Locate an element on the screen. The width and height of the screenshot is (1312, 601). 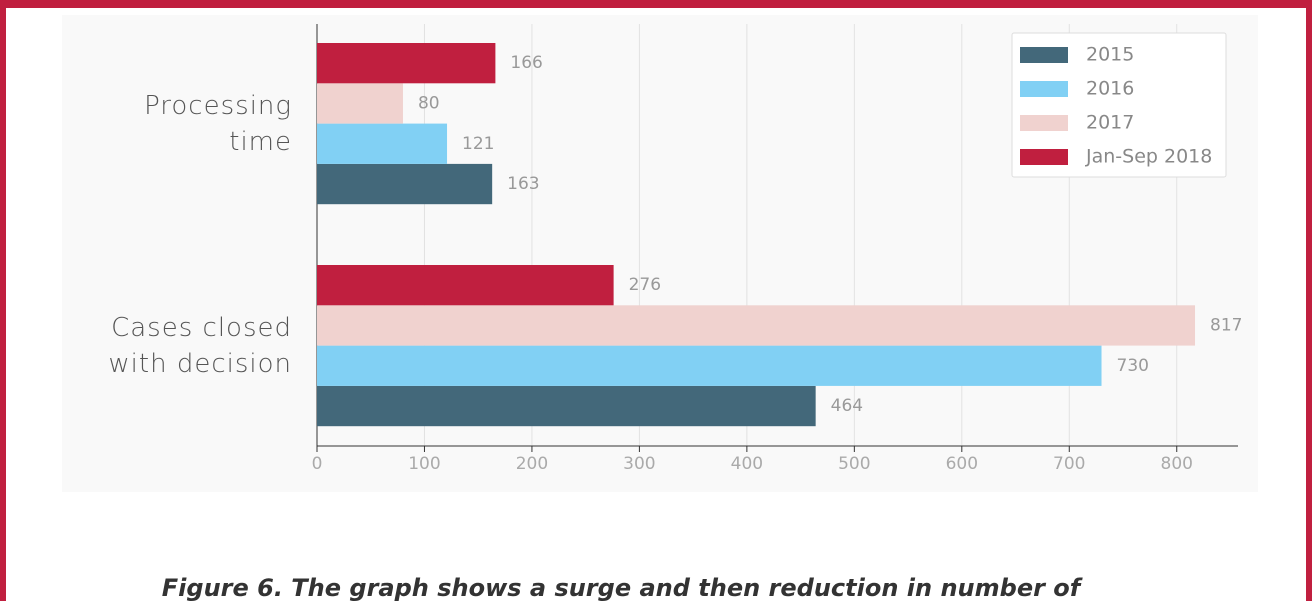
legend-label: Jan-Sep 2018 is located at coordinates (1148, 157).